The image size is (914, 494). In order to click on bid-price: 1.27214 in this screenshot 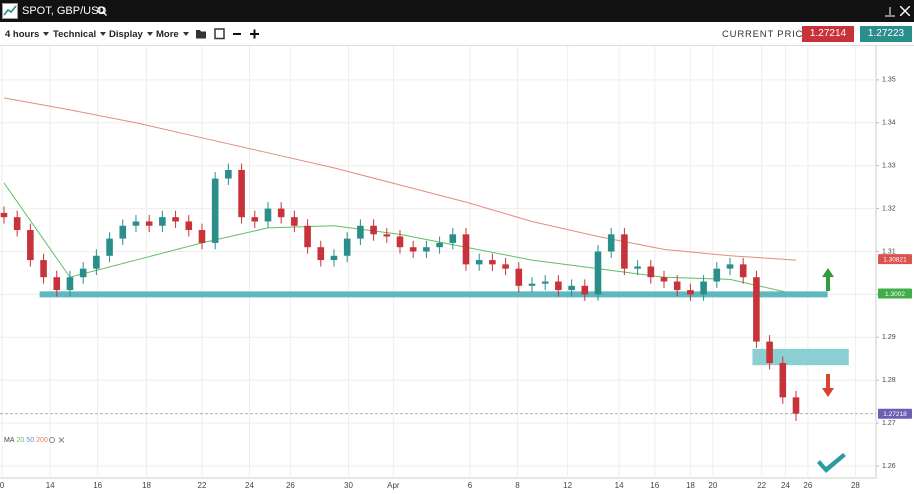, I will do `click(828, 34)`.